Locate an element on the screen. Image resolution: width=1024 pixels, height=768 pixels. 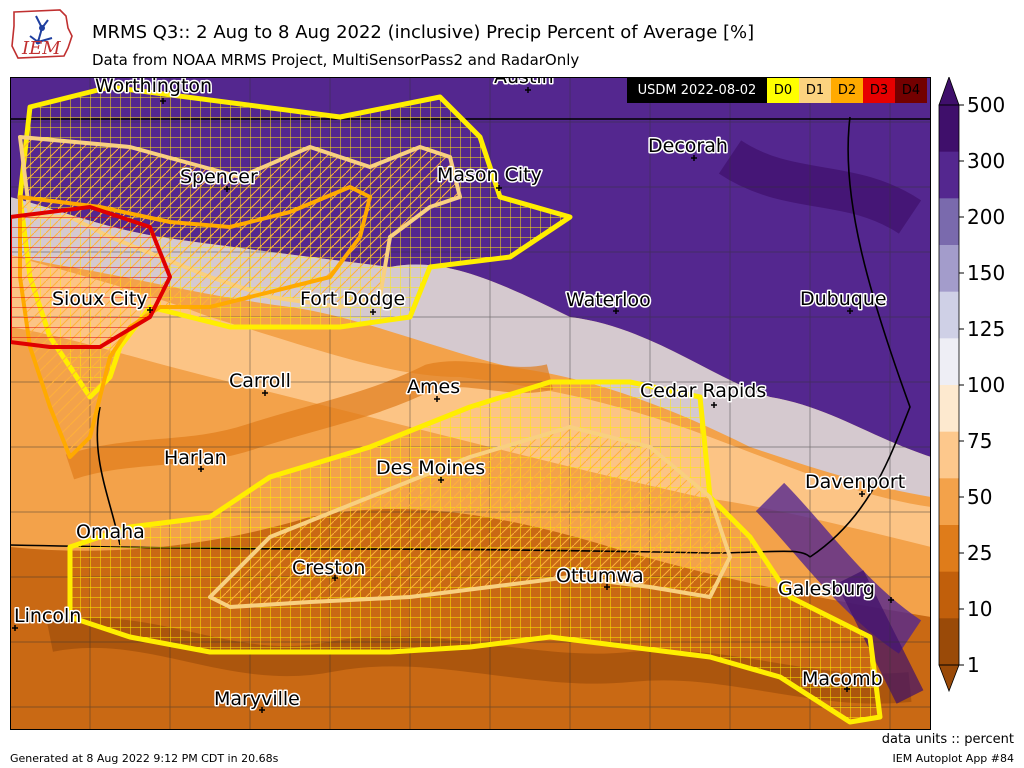
logo-text: IEM is located at coordinates (41, 48).